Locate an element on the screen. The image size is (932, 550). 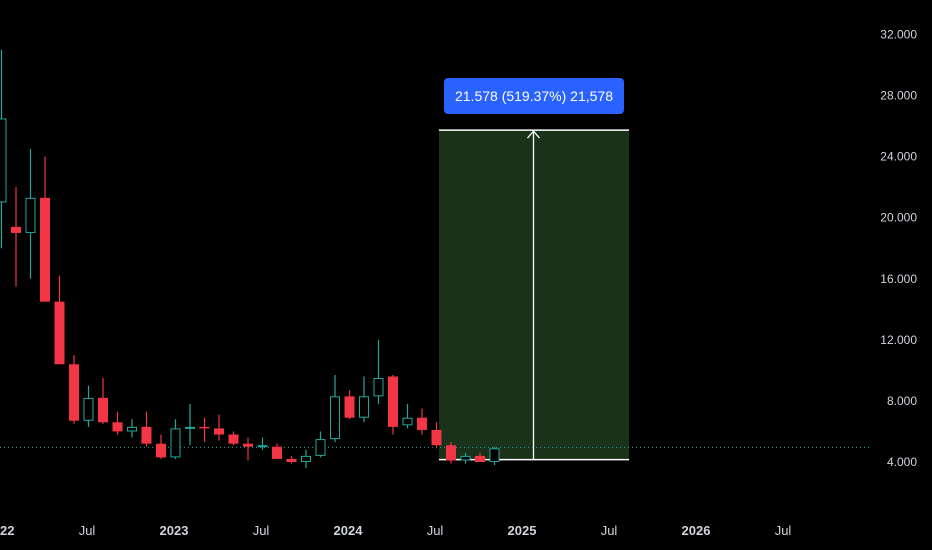
time-tick-label: 2022 is located at coordinates (7, 530).